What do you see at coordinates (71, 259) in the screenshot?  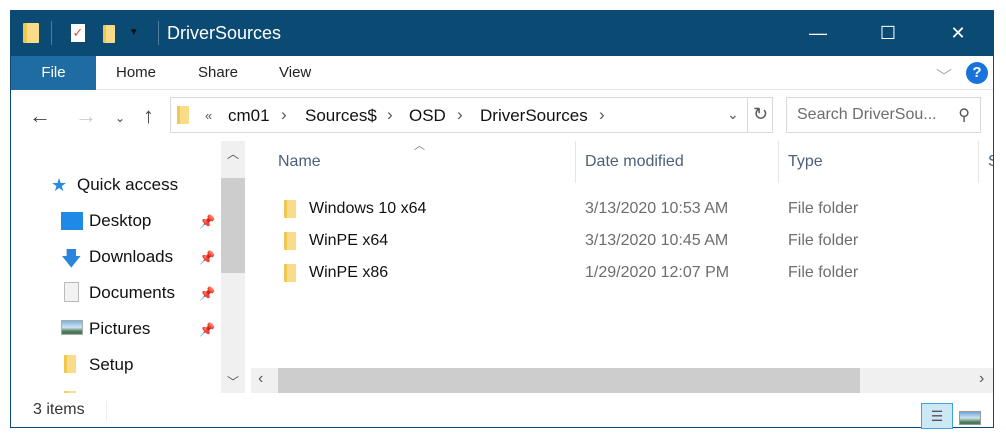 I see `download-icon: 🡇` at bounding box center [71, 259].